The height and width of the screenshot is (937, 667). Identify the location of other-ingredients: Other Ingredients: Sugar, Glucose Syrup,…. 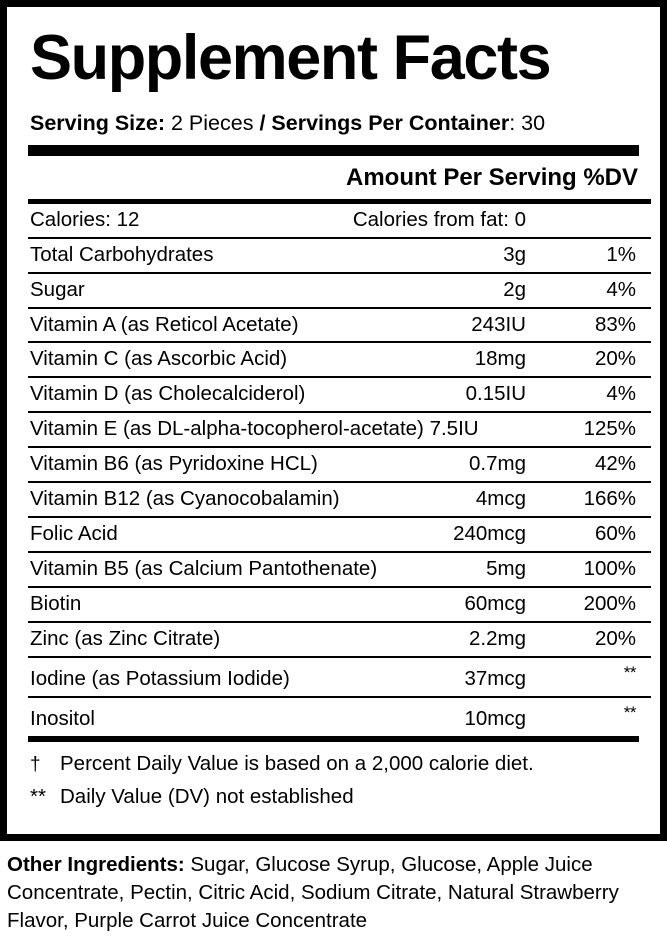
(331, 893).